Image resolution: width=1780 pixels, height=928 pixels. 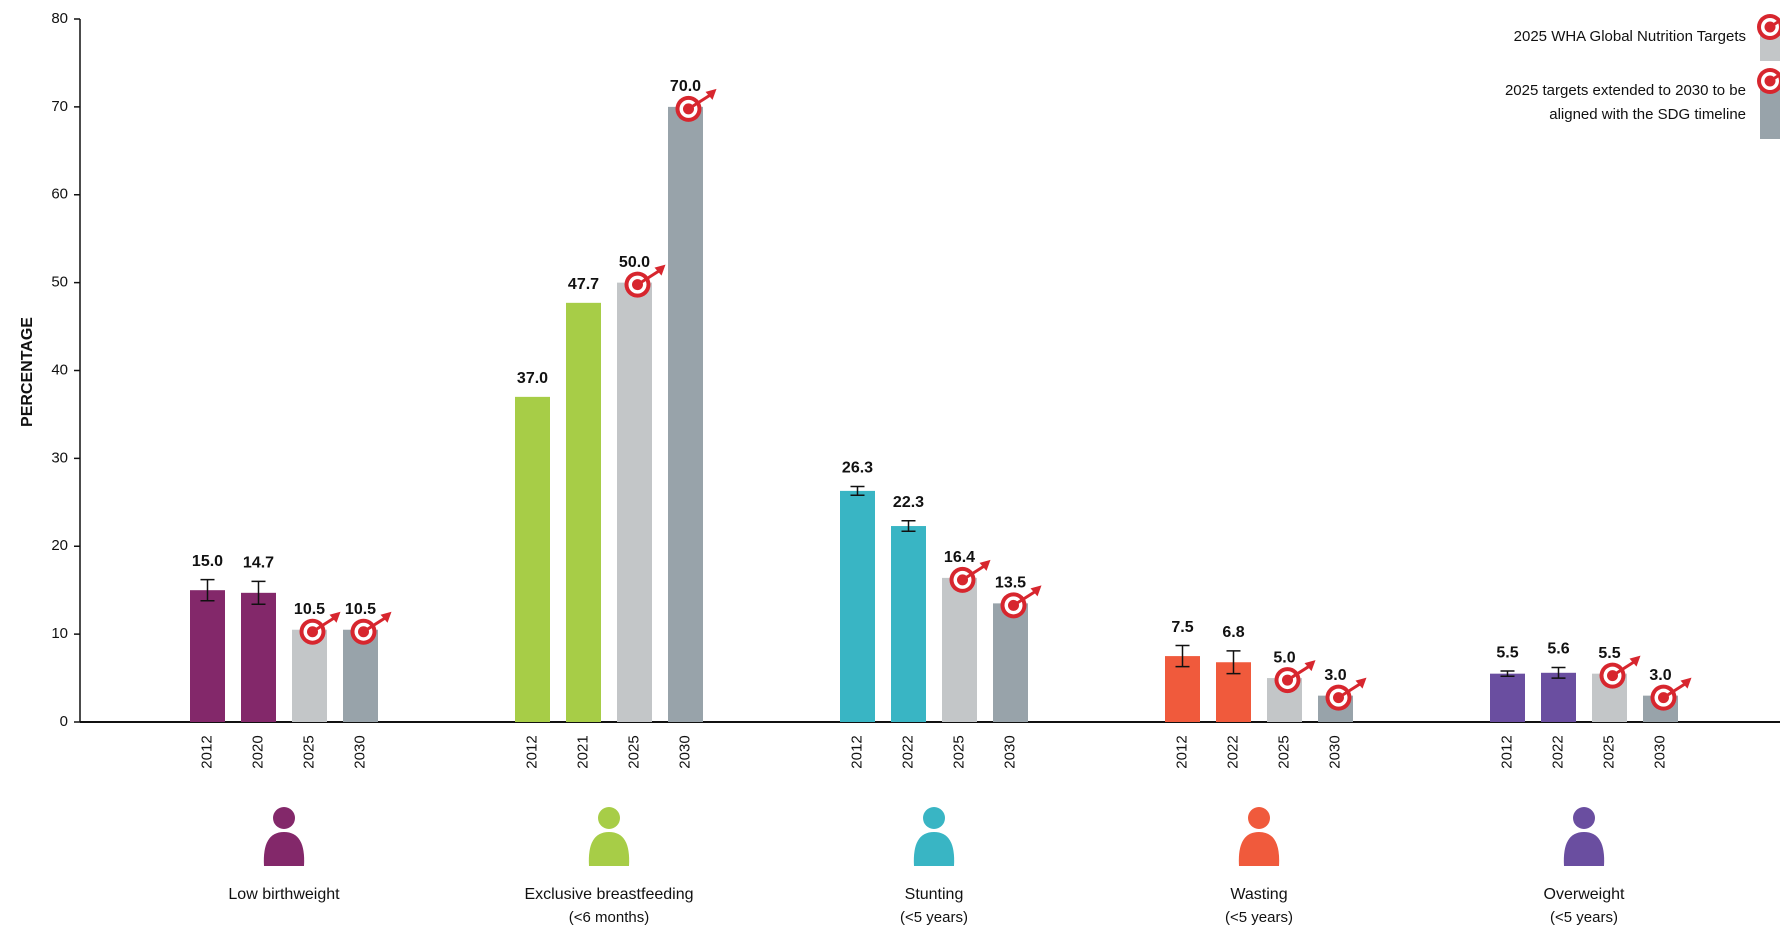 I want to click on value-label: 15.0, so click(x=207, y=561).